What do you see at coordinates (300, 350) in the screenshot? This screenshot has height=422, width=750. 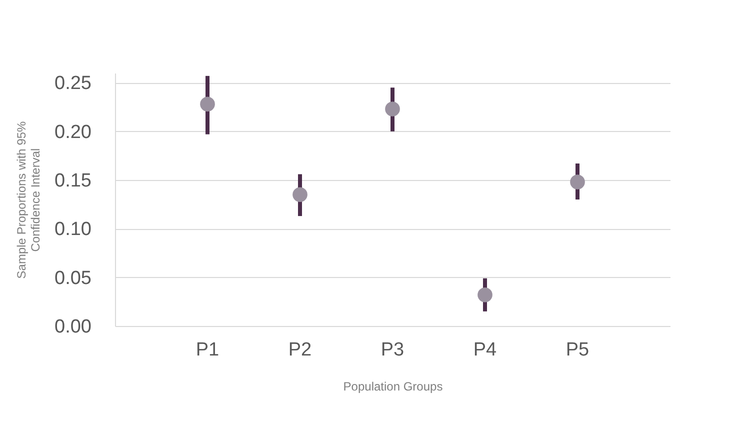 I see `x-tick-label: P2` at bounding box center [300, 350].